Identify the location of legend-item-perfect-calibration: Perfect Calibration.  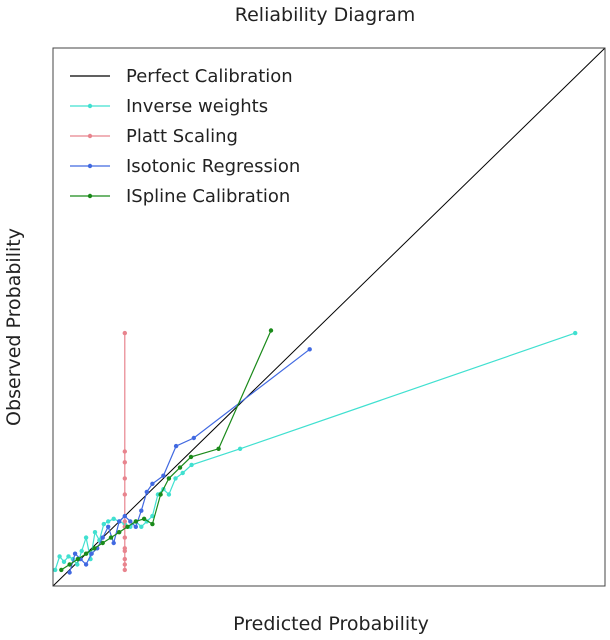
(181, 76).